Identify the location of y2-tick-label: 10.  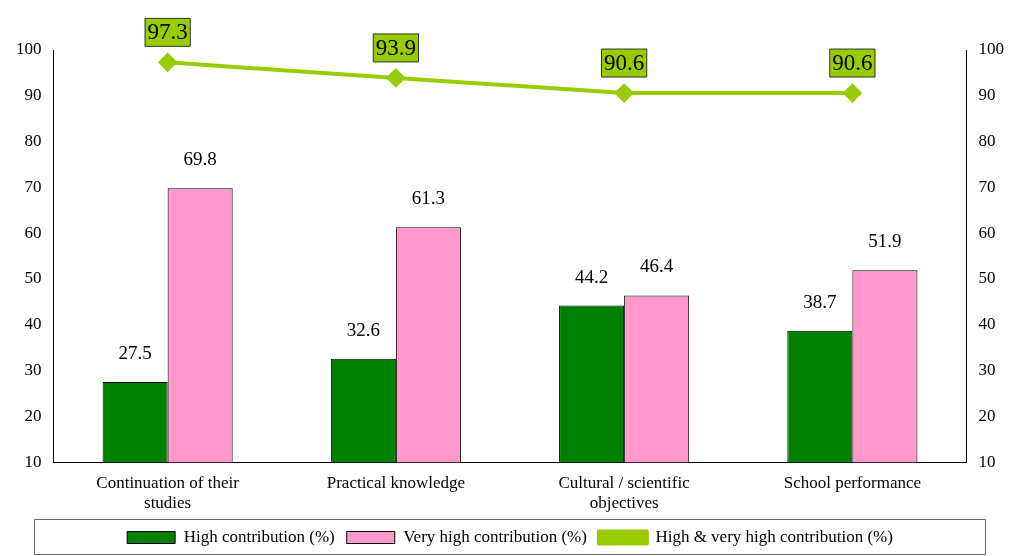
(987, 461).